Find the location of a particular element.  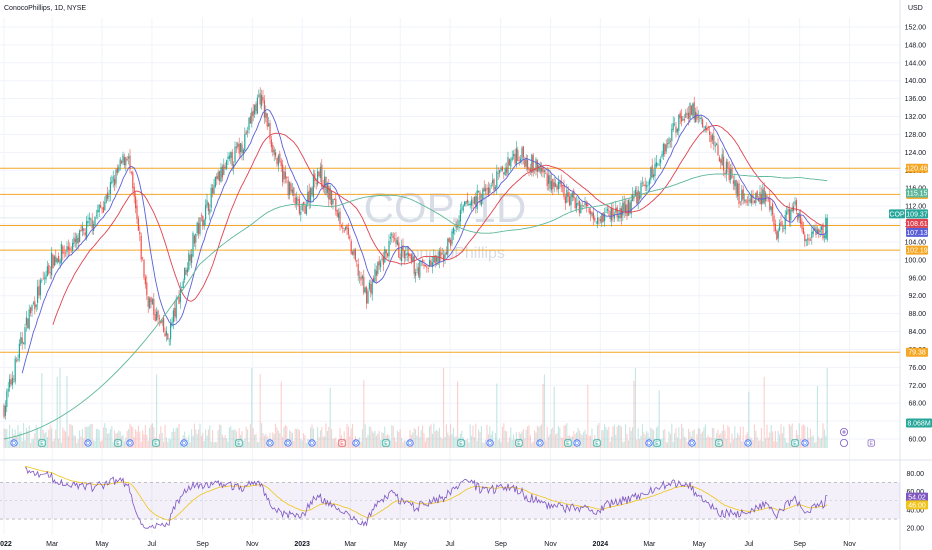

future-earnings-marker is located at coordinates (871, 443).